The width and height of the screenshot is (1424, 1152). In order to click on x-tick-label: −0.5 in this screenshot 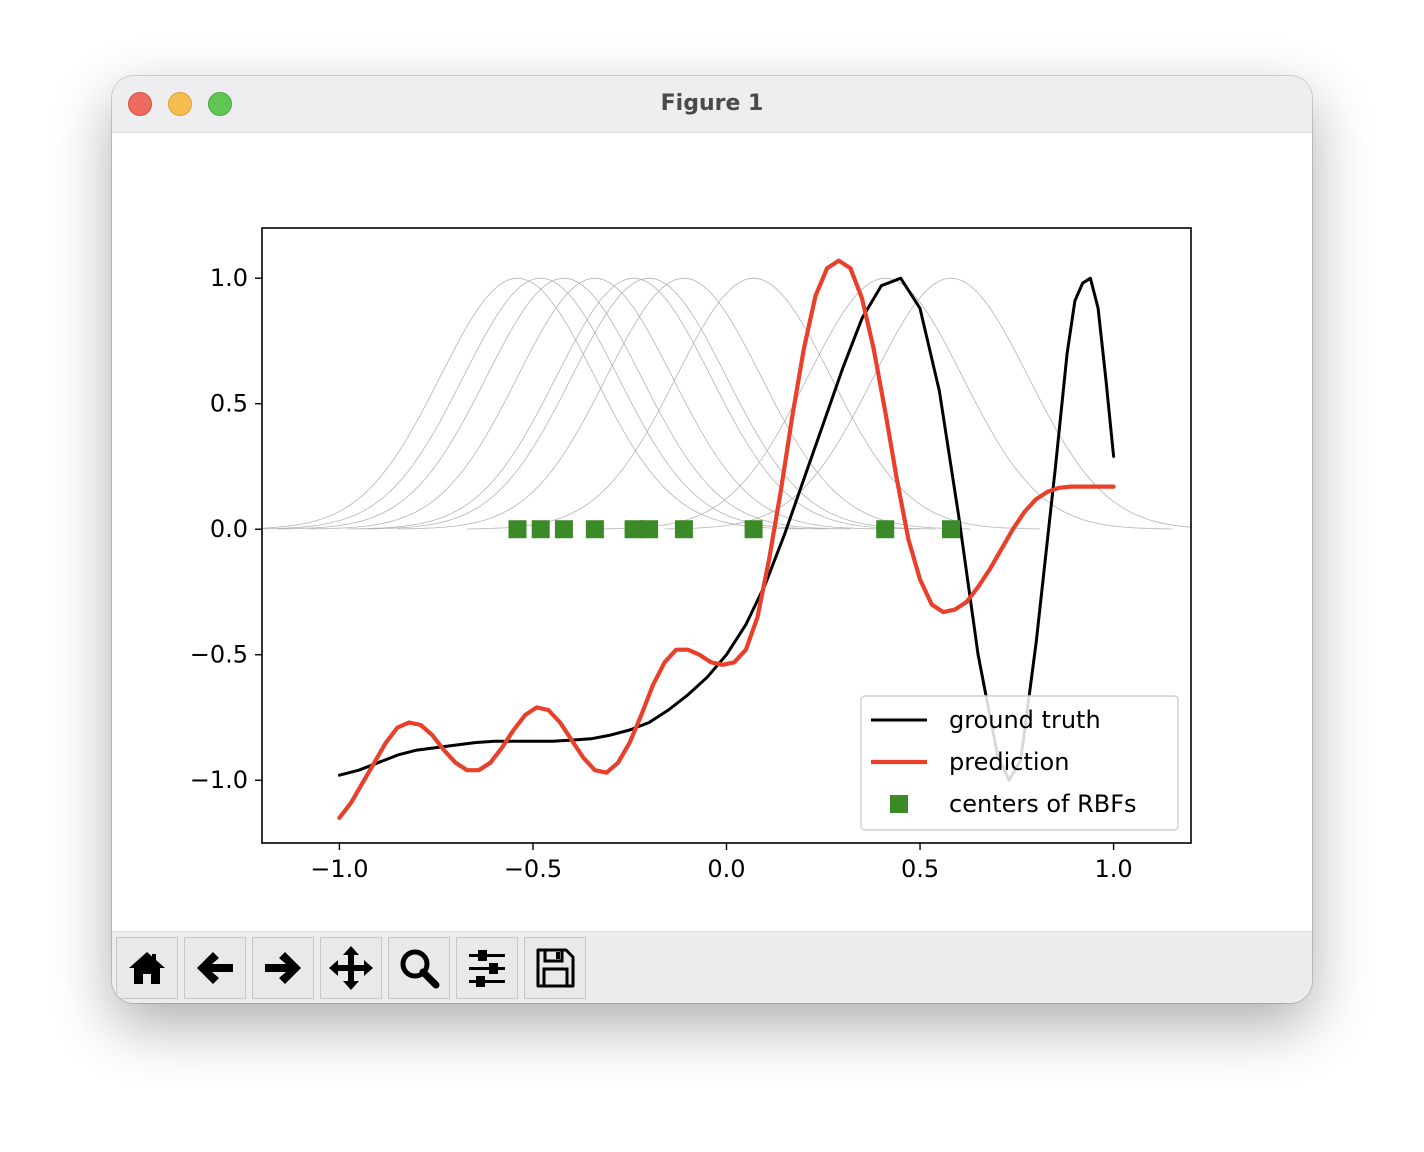, I will do `click(533, 869)`.